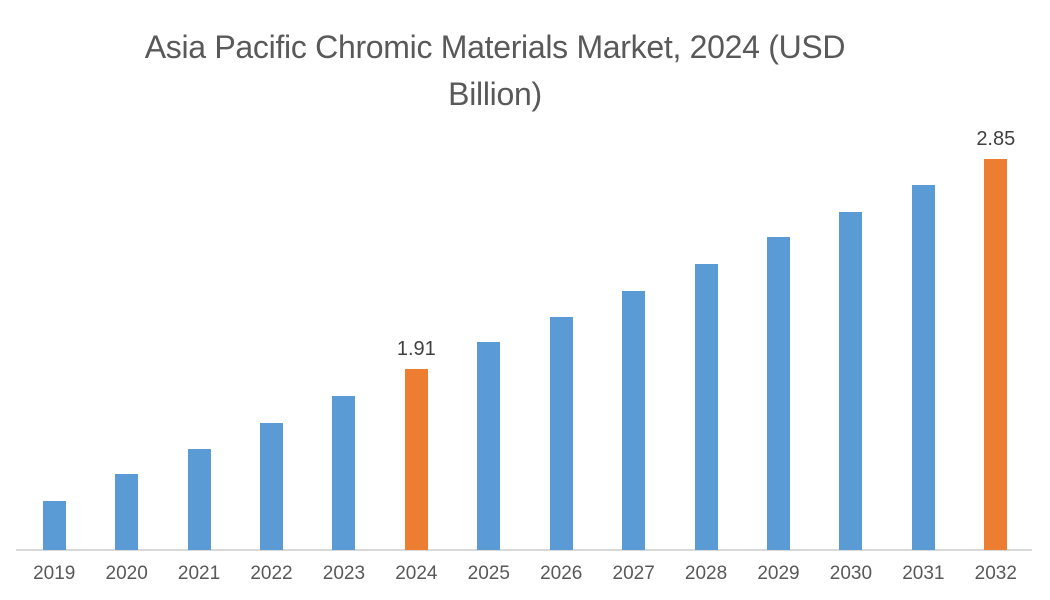  What do you see at coordinates (923, 367) in the screenshot?
I see `bar-2031` at bounding box center [923, 367].